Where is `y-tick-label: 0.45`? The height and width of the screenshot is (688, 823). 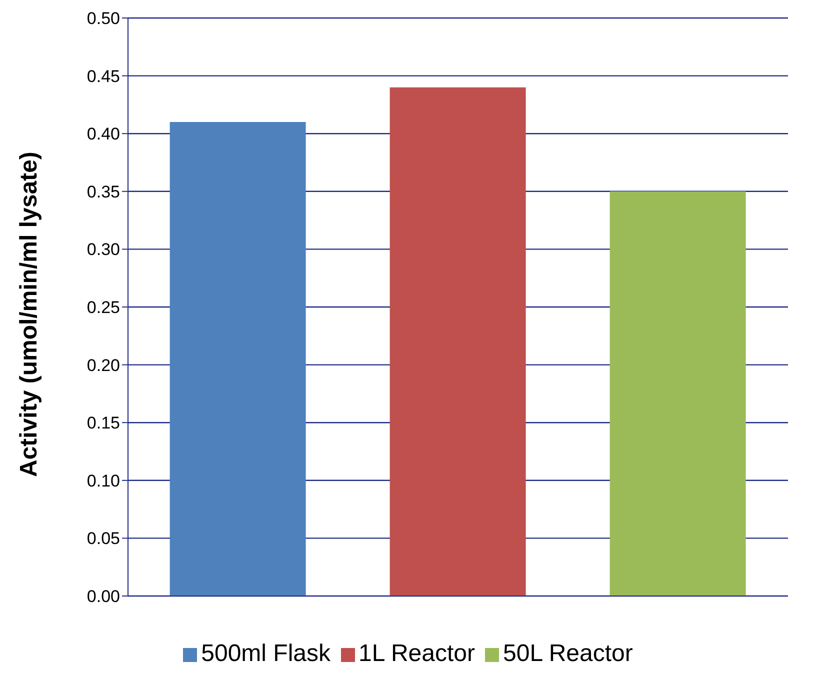 y-tick-label: 0.45 is located at coordinates (103, 76).